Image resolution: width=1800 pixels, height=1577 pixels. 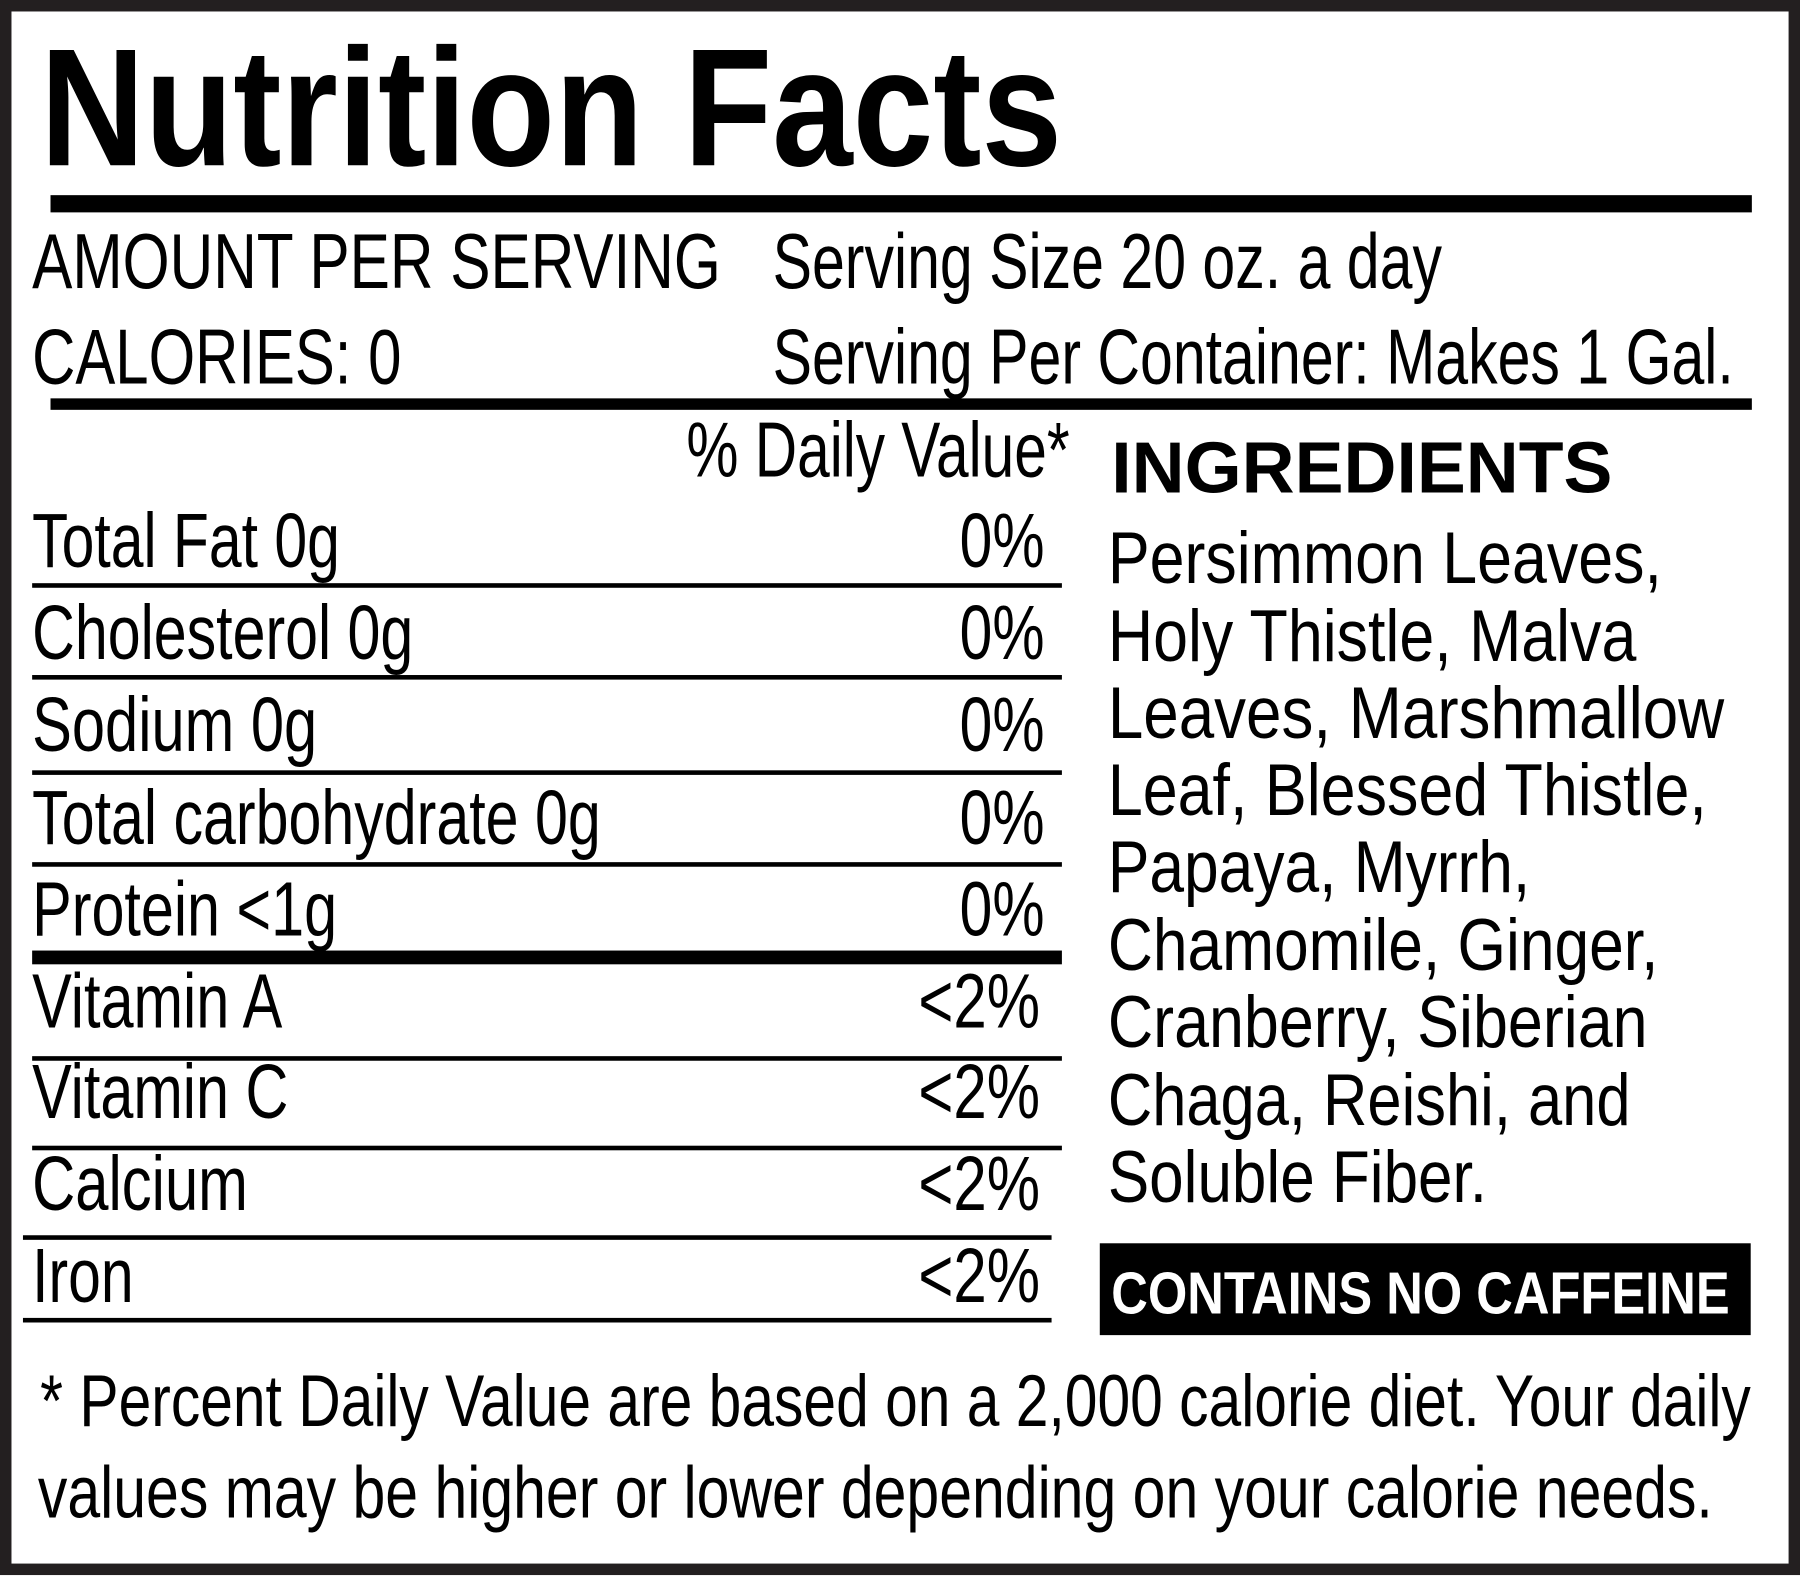 I want to click on caffeine-badge-text: CONTAINS NO CAFFEINE, so click(x=1420, y=1294).